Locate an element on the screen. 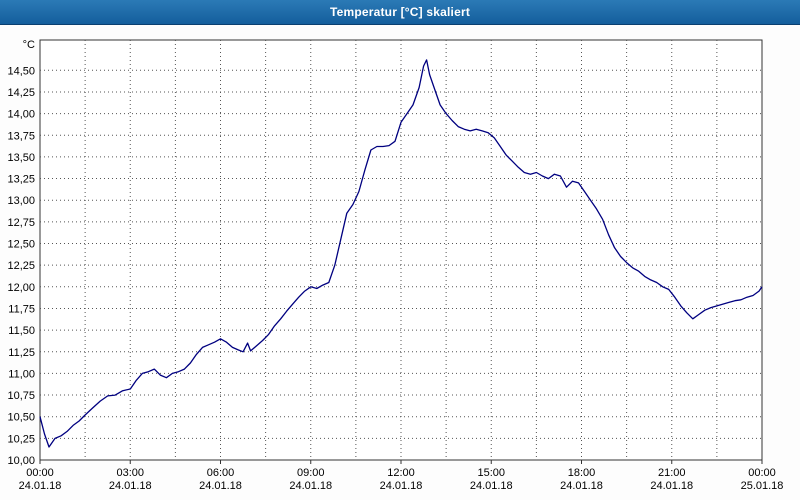  y-tick-label: 12,00 is located at coordinates (21, 288).